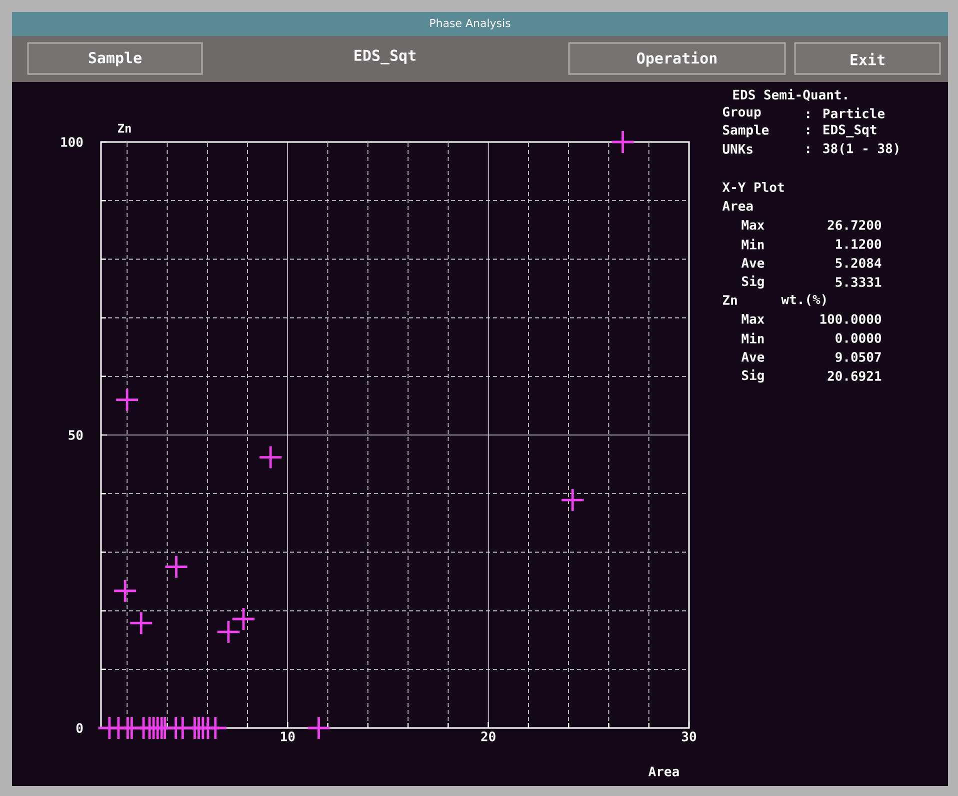 The width and height of the screenshot is (958, 796). I want to click on text: Zn, so click(729, 300).